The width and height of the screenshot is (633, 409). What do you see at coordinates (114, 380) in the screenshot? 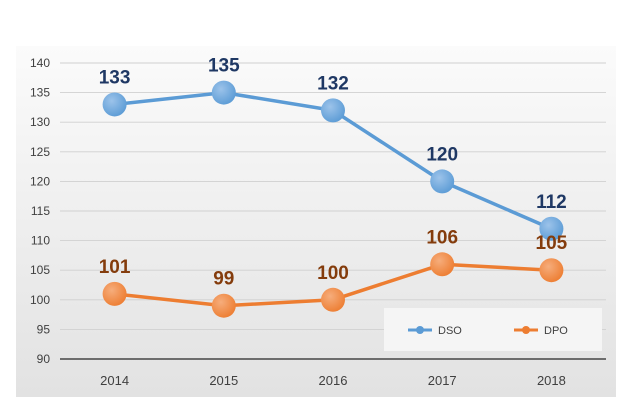
I see `x-tick-label: 2014` at bounding box center [114, 380].